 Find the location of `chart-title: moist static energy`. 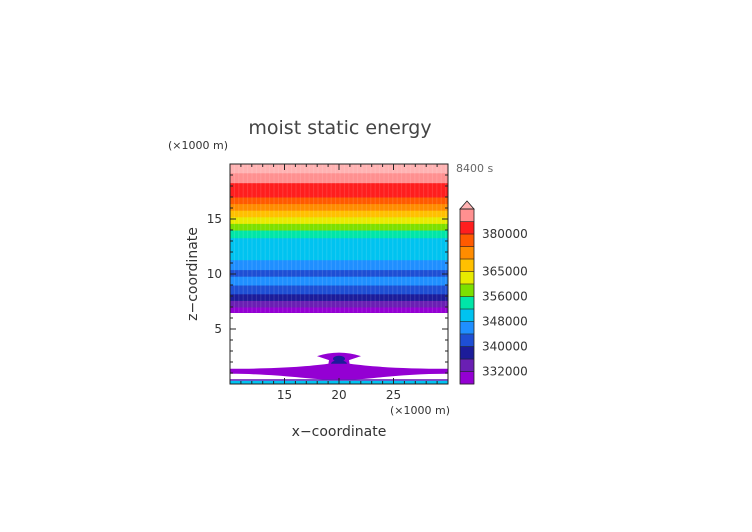

chart-title: moist static energy is located at coordinates (339, 128).